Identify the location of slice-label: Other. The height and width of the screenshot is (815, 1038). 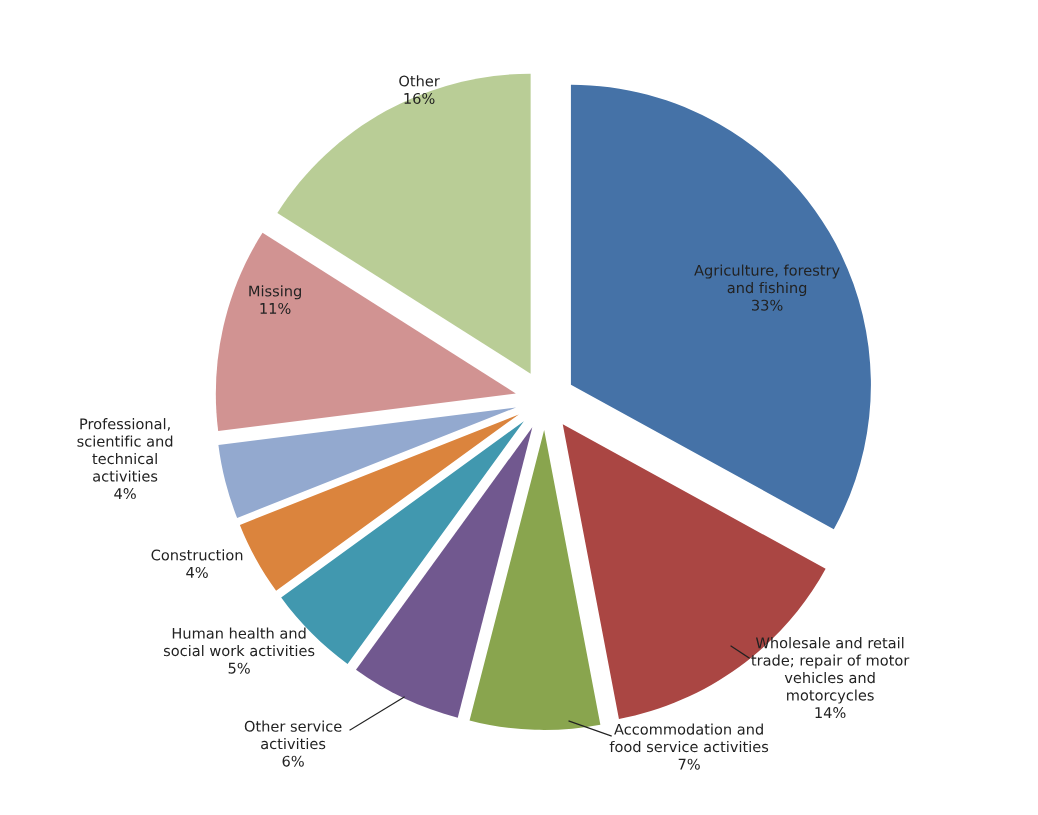
(419, 81).